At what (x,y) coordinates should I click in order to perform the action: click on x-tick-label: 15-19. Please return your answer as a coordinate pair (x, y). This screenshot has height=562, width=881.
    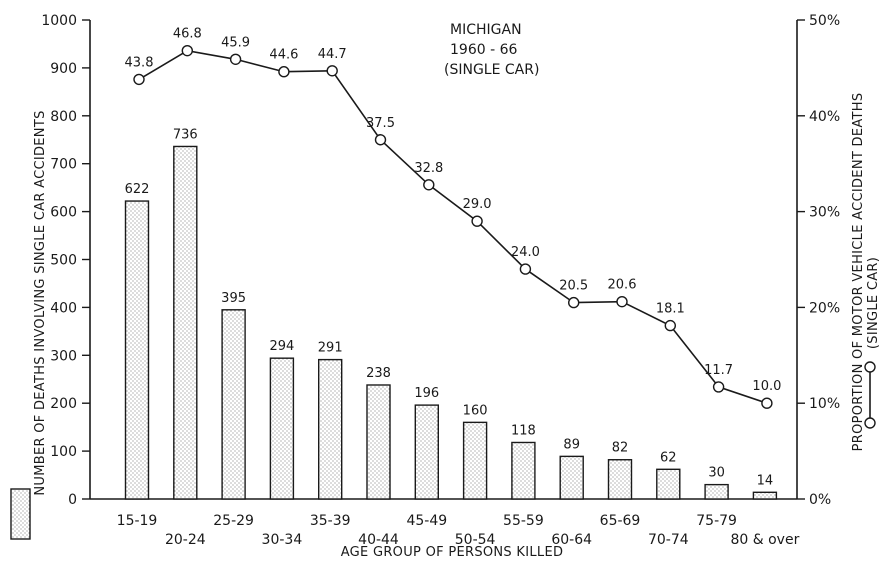
    Looking at the image, I should click on (137, 521).